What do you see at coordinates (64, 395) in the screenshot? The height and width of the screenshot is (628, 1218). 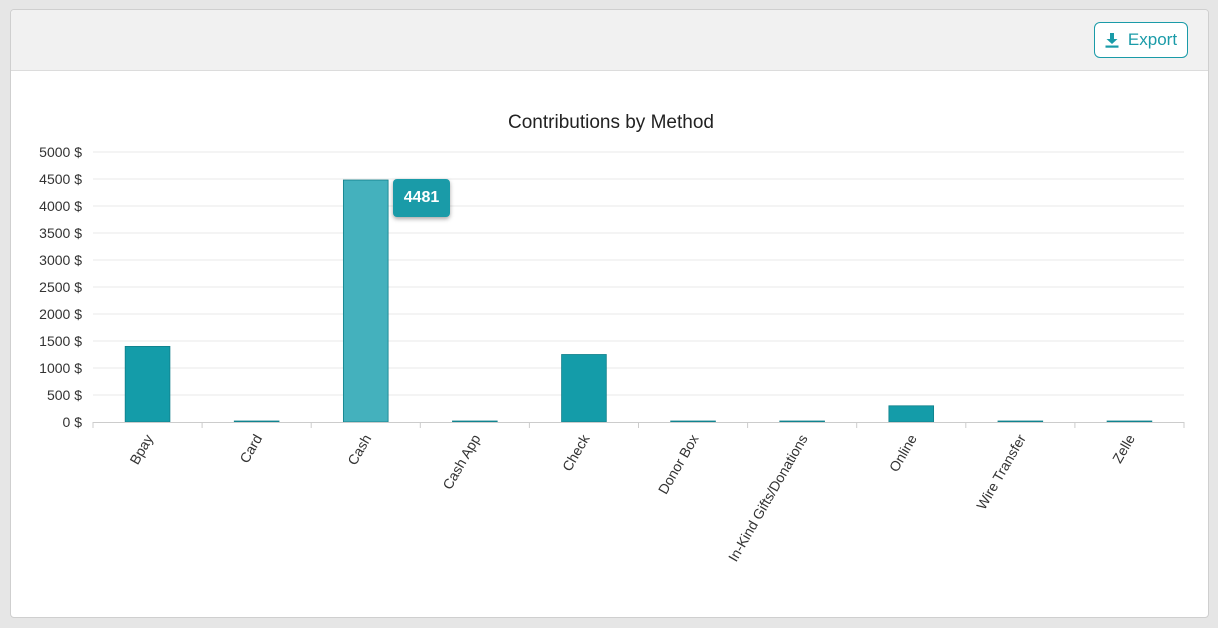 I see `y-tick-label: 500 $` at bounding box center [64, 395].